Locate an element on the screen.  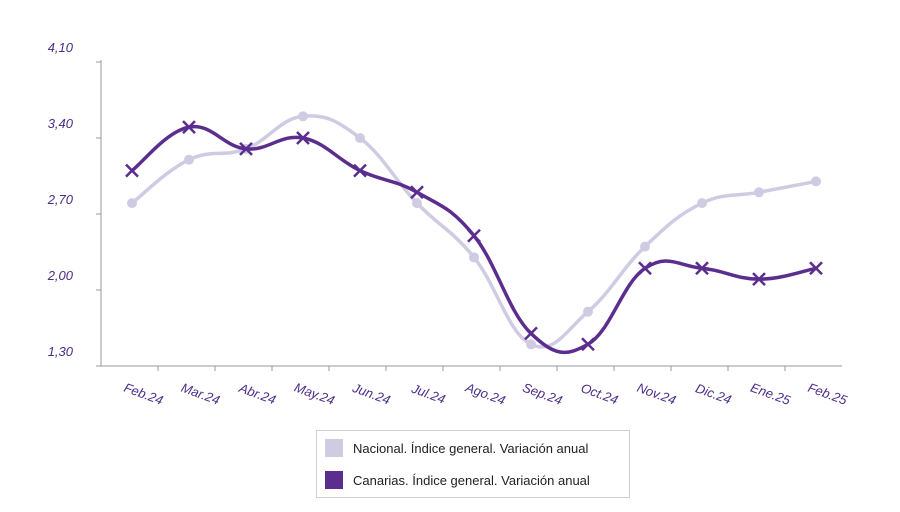
x-tick-label: Mar.24 is located at coordinates (200, 394).